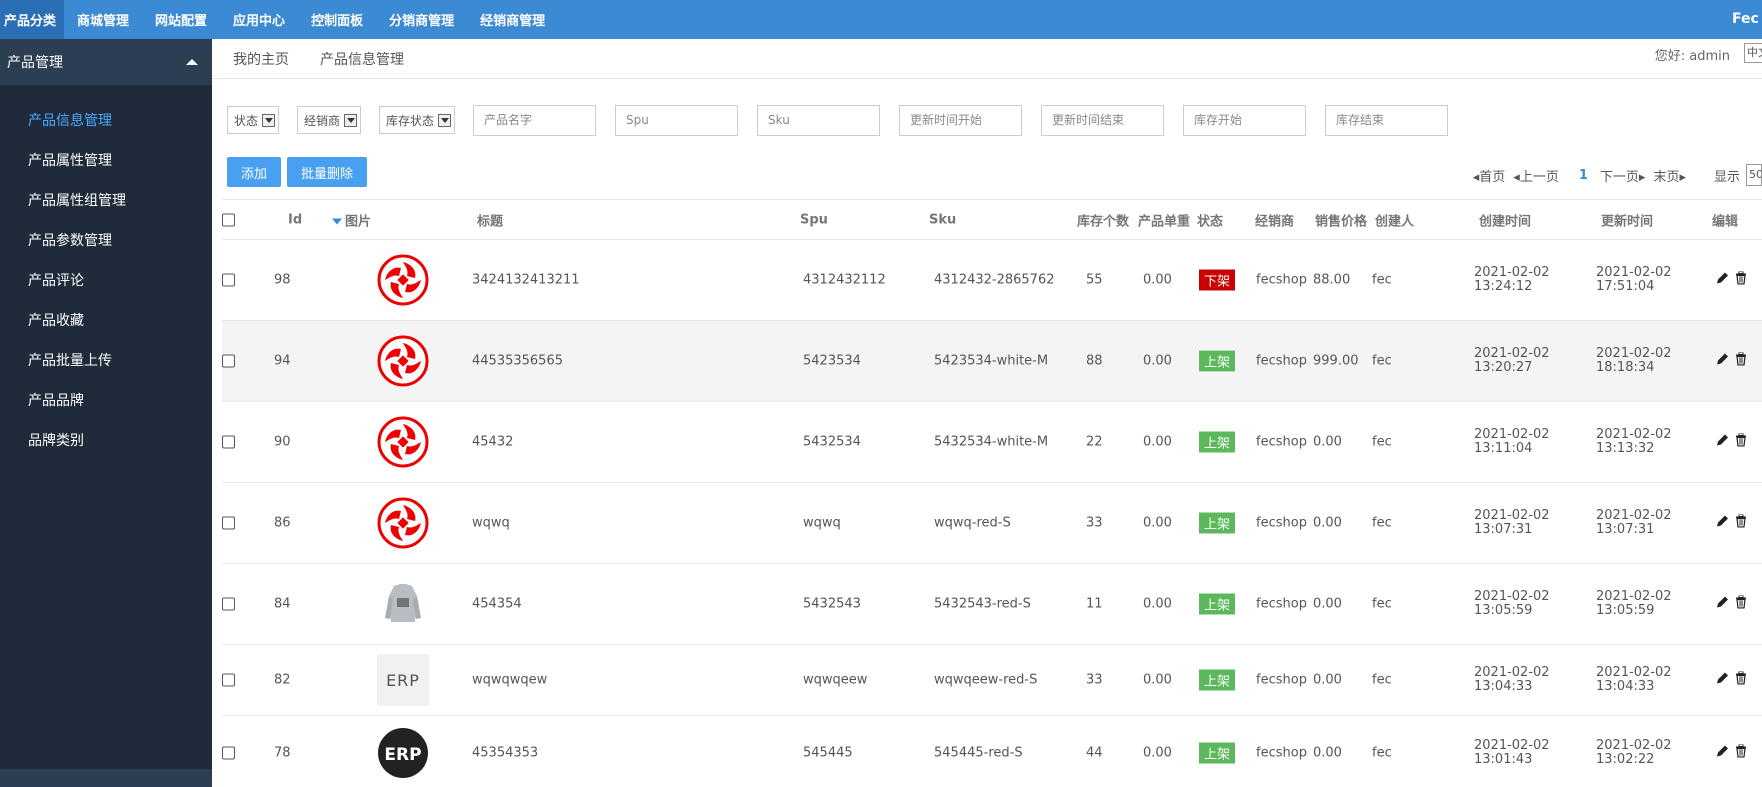  Describe the element at coordinates (56, 281) in the screenshot. I see `sidebar-item-product-reviews: 产品评论` at that location.